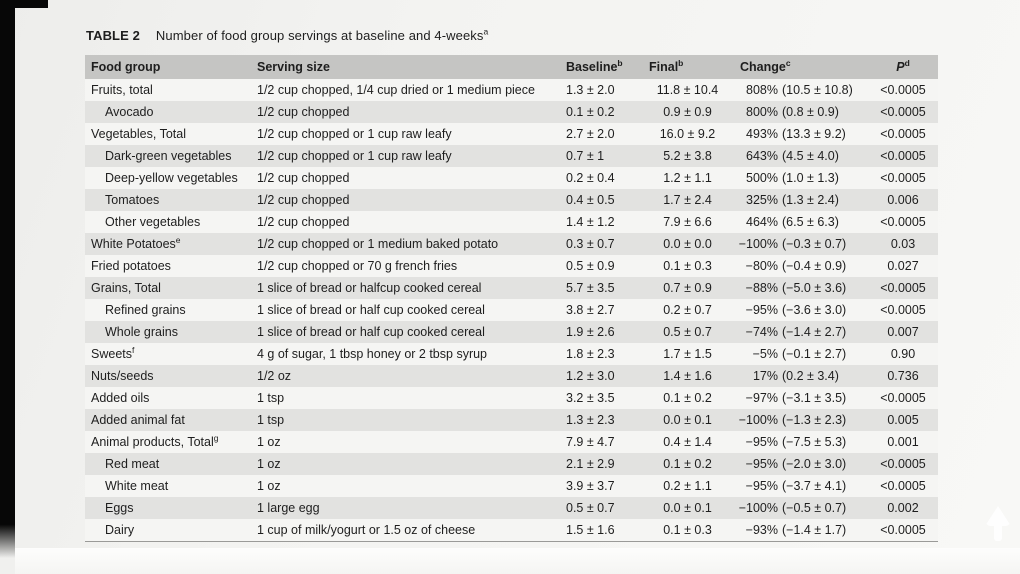  What do you see at coordinates (792, 508) in the screenshot?
I see `change-cell: −100% (−0.5 ± 0.7)` at bounding box center [792, 508].